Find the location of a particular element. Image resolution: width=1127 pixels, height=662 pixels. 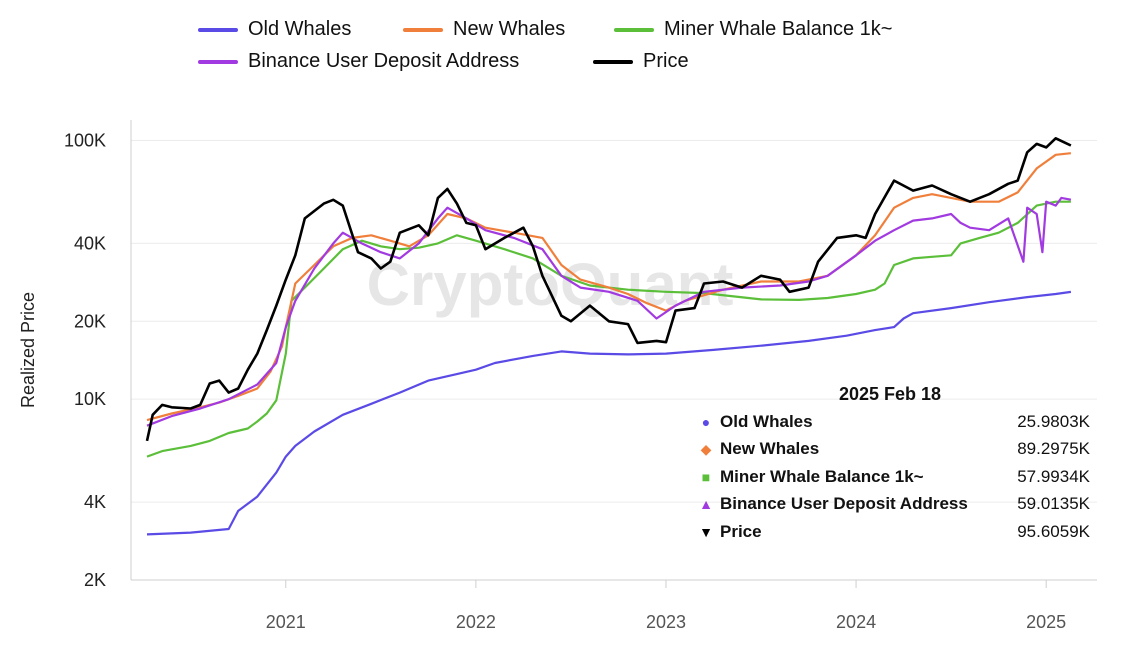

legend-label: New Whales is located at coordinates (509, 29).